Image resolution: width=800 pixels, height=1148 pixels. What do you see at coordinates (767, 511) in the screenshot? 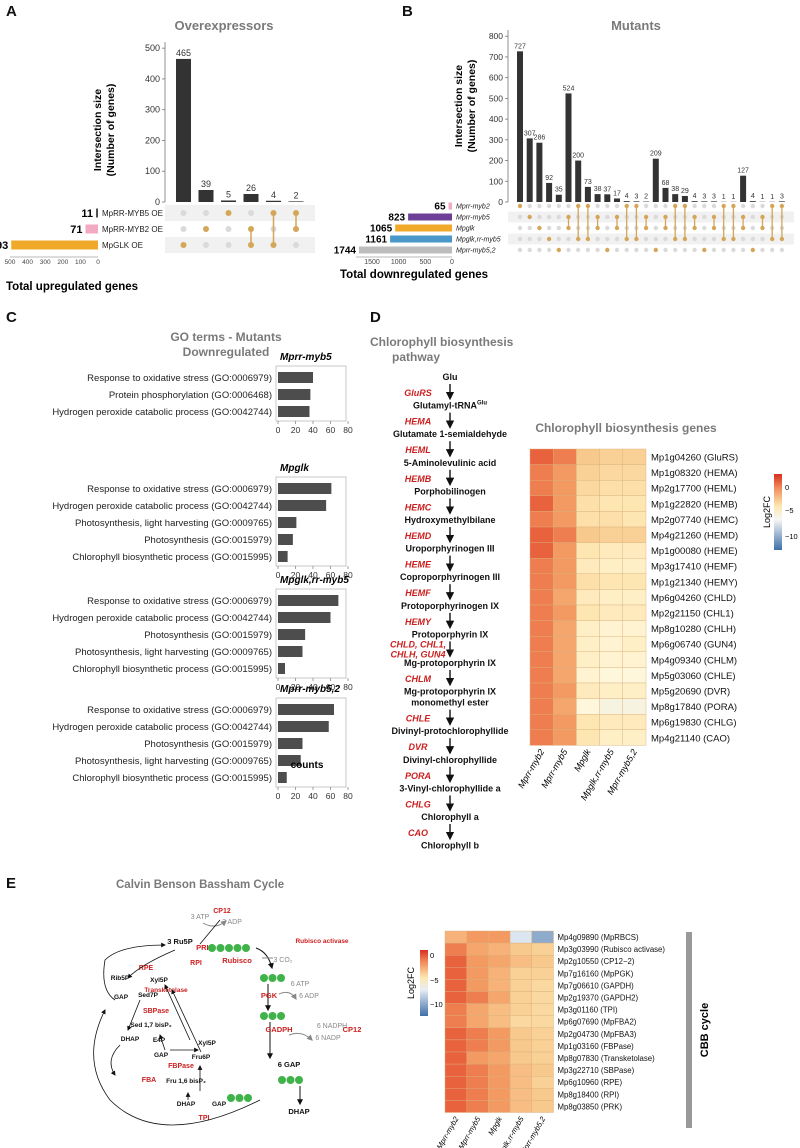
I see `panel-d-legend-title: Log2FC` at bounding box center [767, 511].